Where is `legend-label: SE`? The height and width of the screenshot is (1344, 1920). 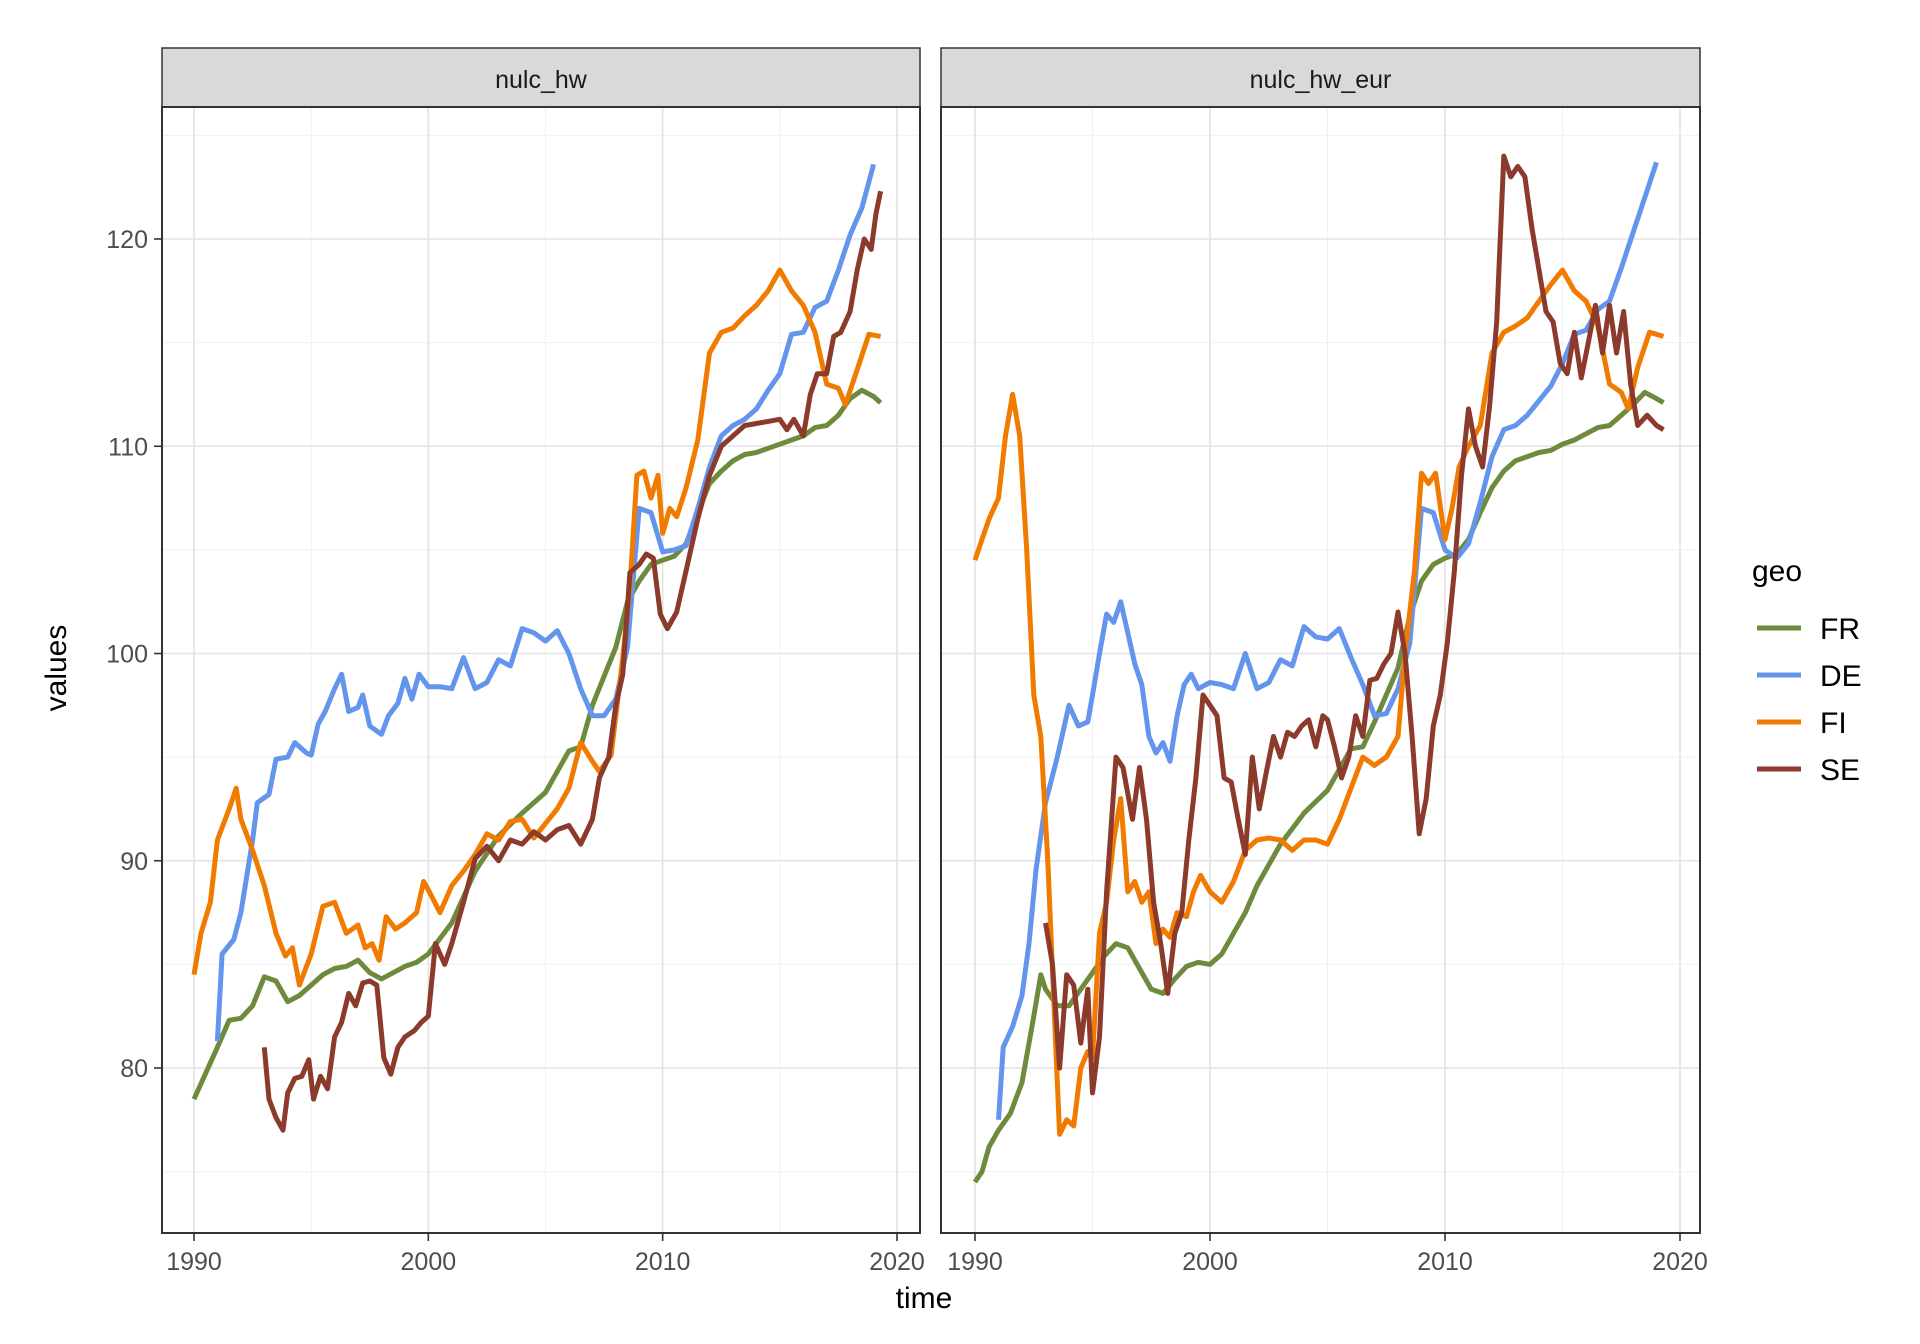 legend-label: SE is located at coordinates (1840, 770).